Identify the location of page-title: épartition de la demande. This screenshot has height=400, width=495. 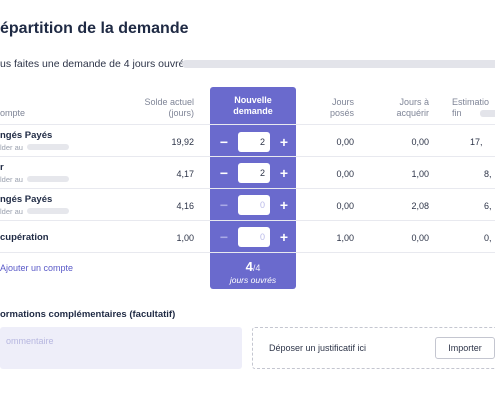
(94, 28).